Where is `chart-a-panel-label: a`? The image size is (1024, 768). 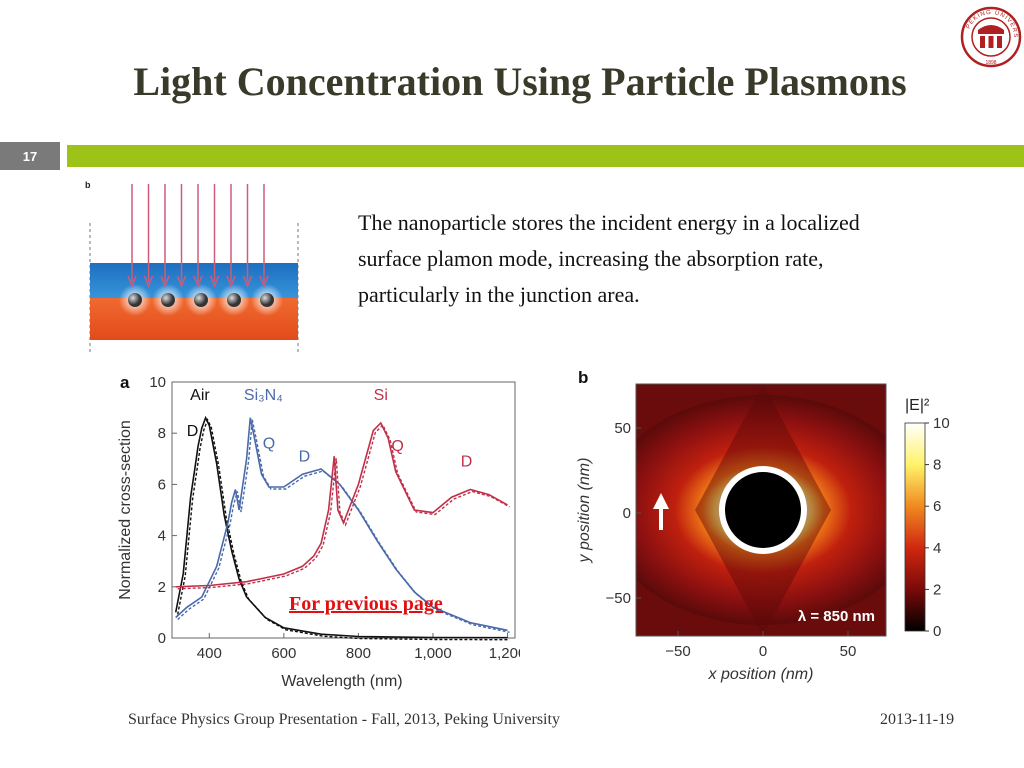 chart-a-panel-label: a is located at coordinates (125, 382).